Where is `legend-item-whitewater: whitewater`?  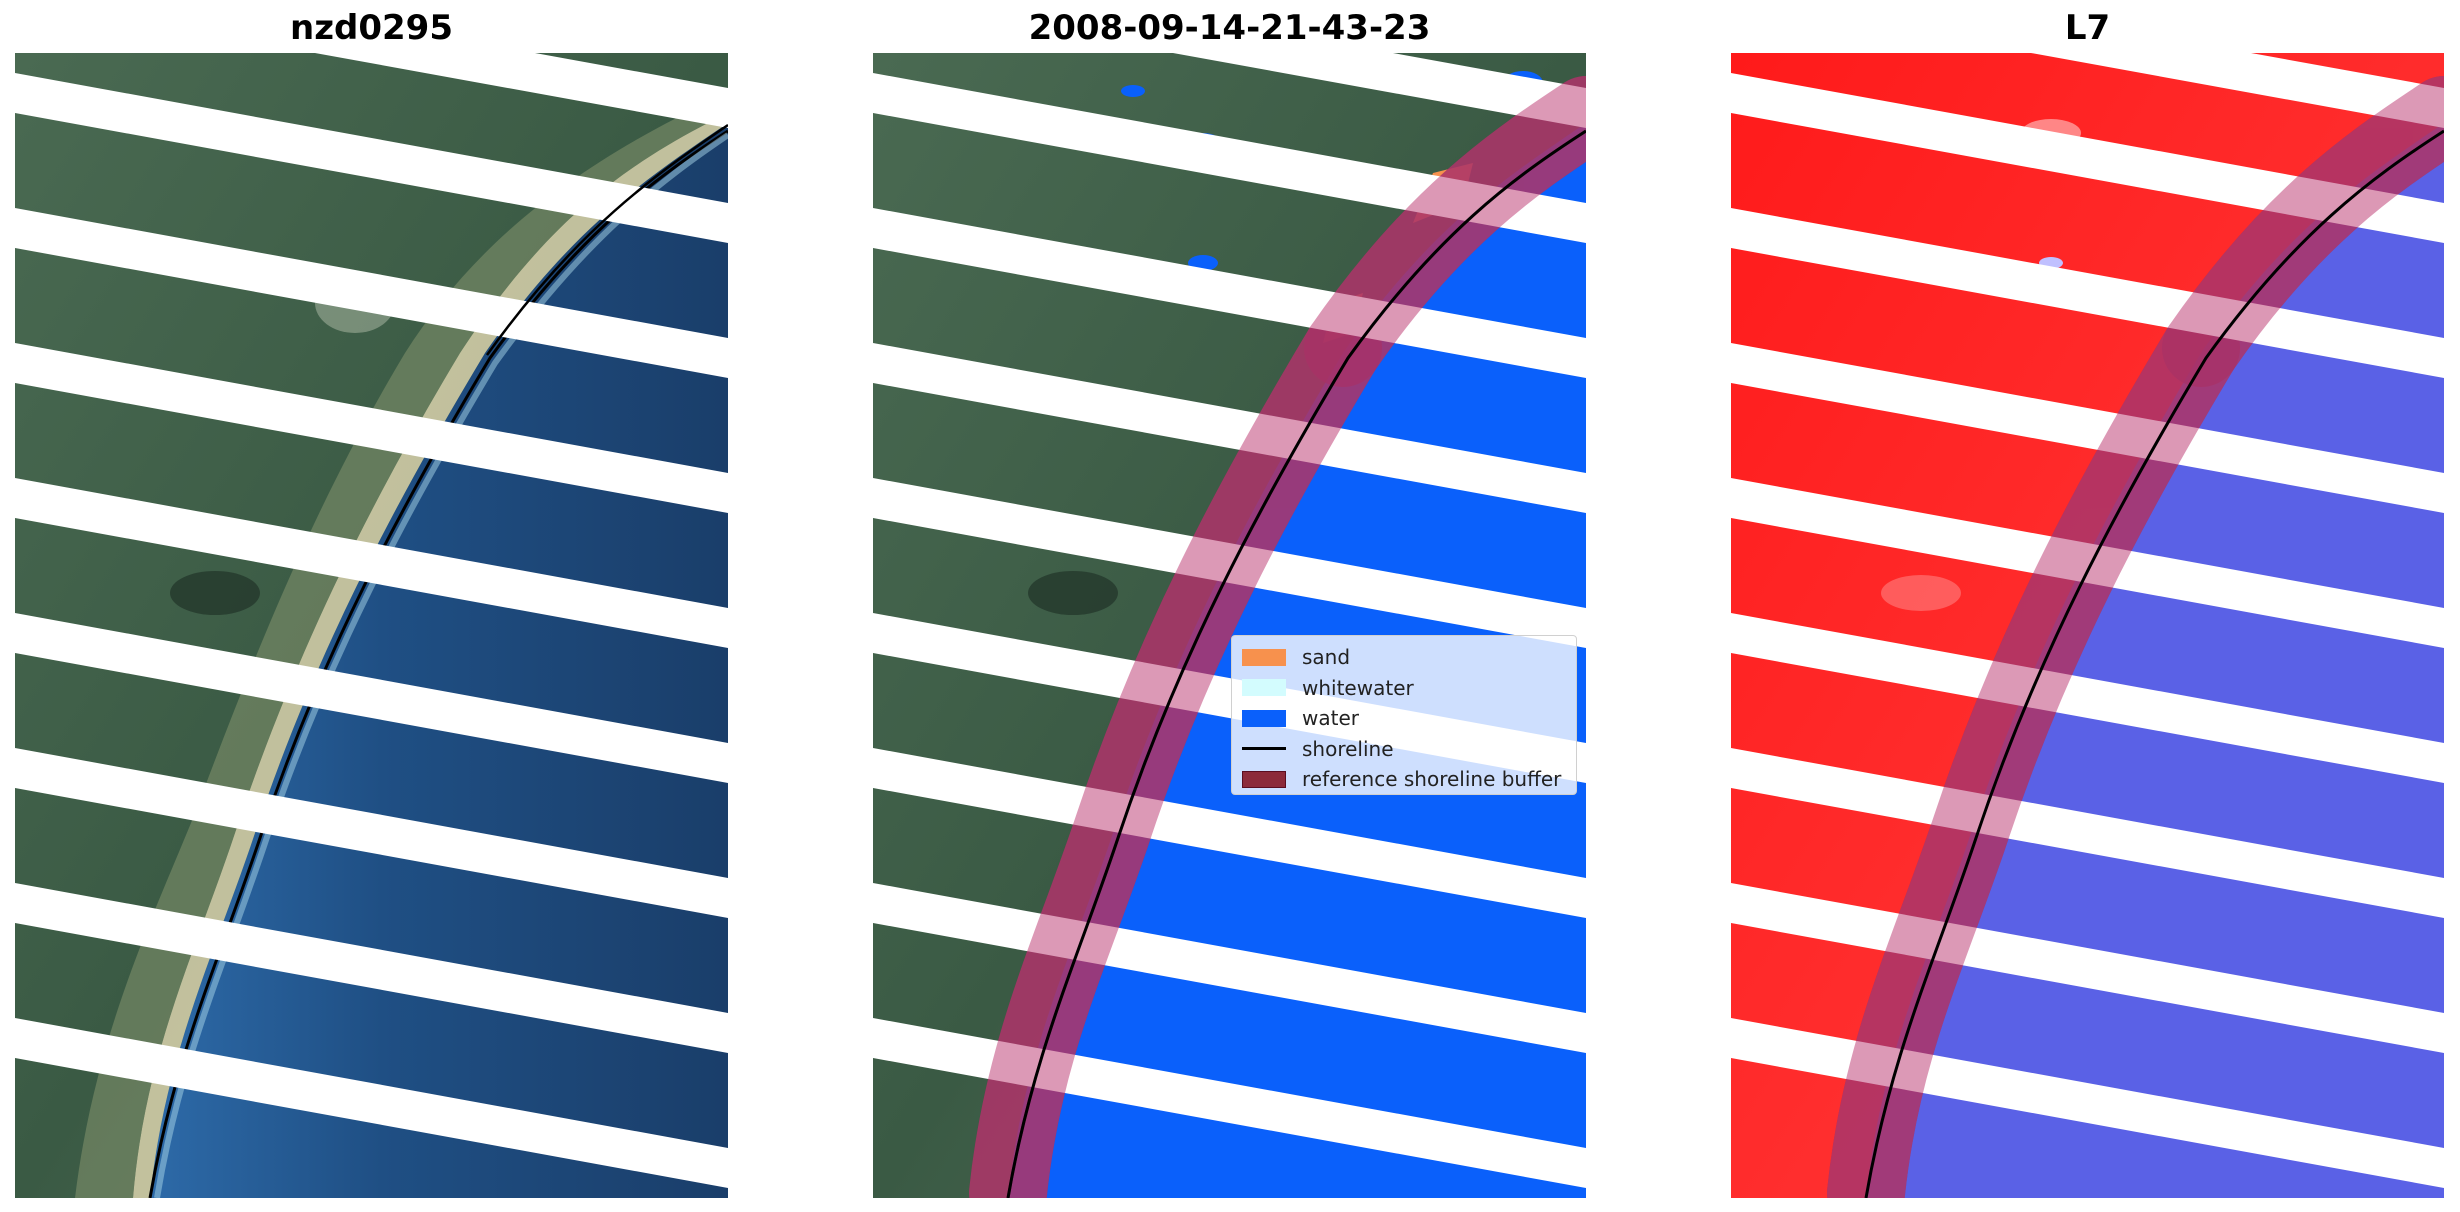
legend-item-whitewater: whitewater is located at coordinates (1404, 688).